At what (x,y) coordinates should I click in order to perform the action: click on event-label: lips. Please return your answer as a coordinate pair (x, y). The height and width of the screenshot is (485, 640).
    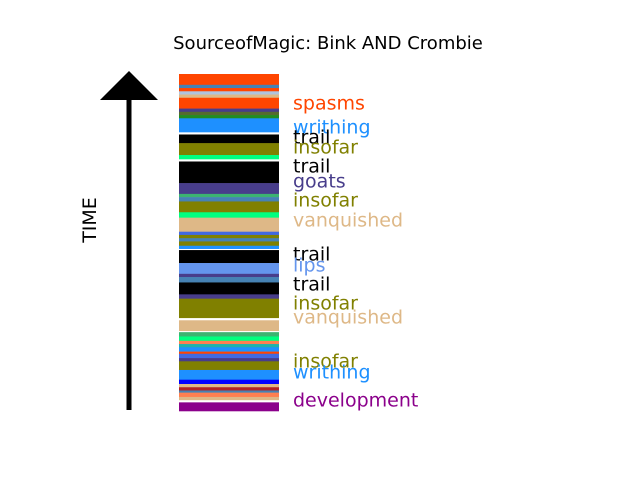
    Looking at the image, I should click on (309, 266).